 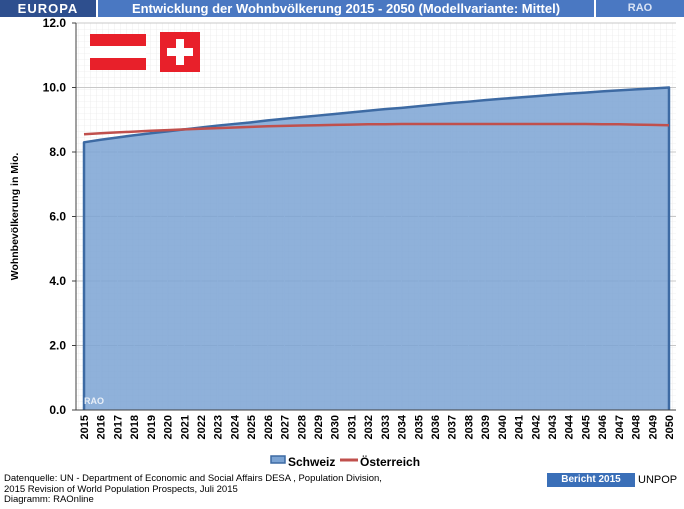 What do you see at coordinates (48, 8) in the screenshot?
I see `region-label: EUROPA` at bounding box center [48, 8].